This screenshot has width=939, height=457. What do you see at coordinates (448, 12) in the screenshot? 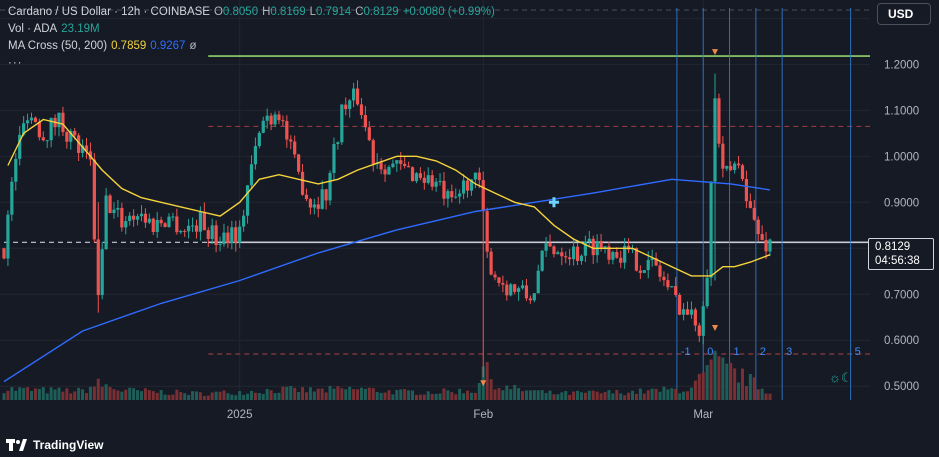
I see `change-value: +0.0080 (+0.99%)` at bounding box center [448, 12].